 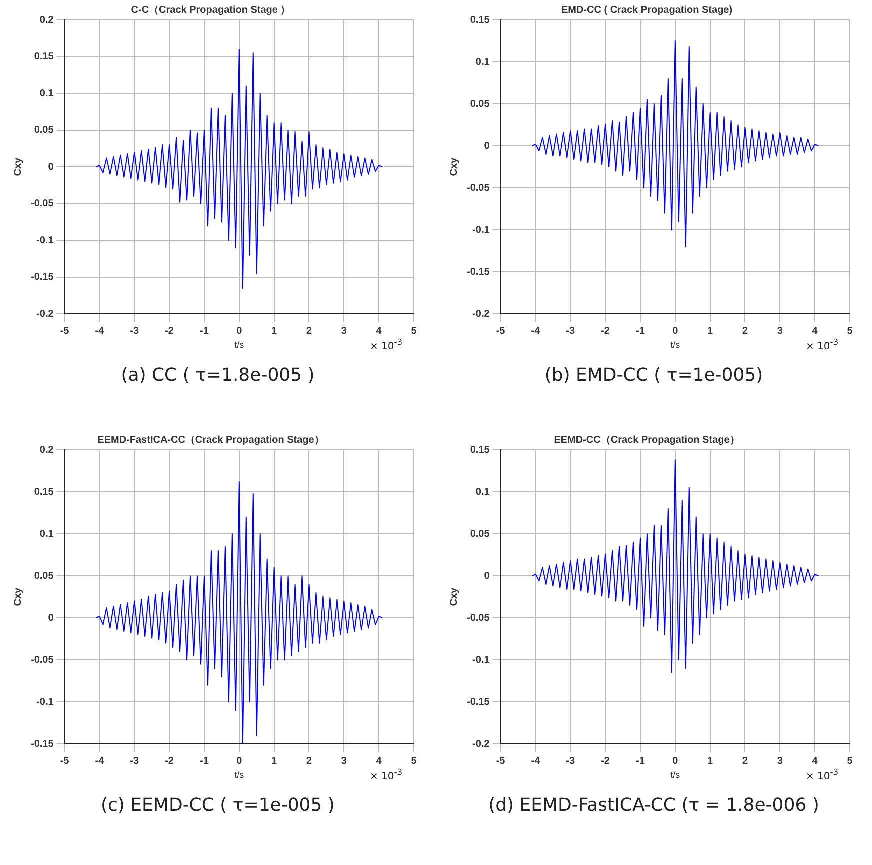 I want to click on text: (d) EEMD-FastICA-CC (τ = 1.8e-006 ), so click(x=654, y=805).